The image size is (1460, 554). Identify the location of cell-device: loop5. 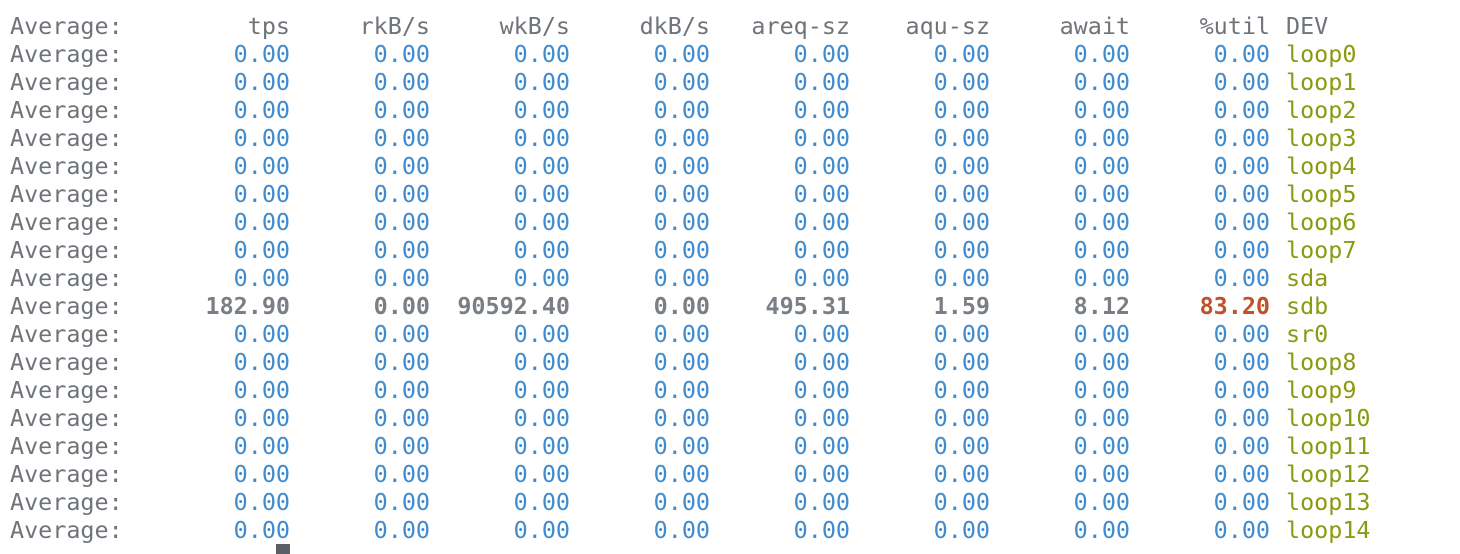
(1321, 194).